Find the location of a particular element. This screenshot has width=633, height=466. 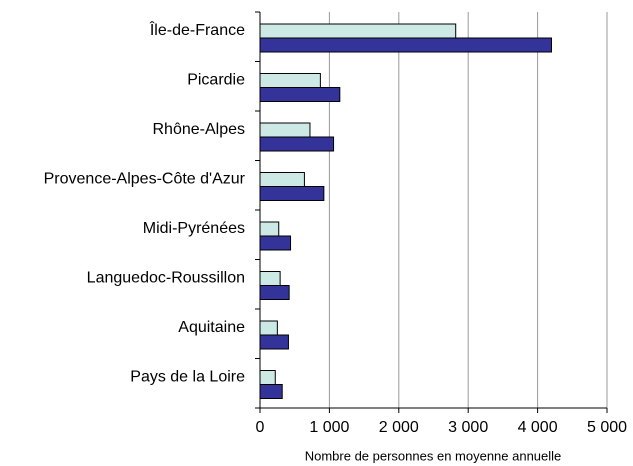

x-tick-label: 4 000 is located at coordinates (538, 427).